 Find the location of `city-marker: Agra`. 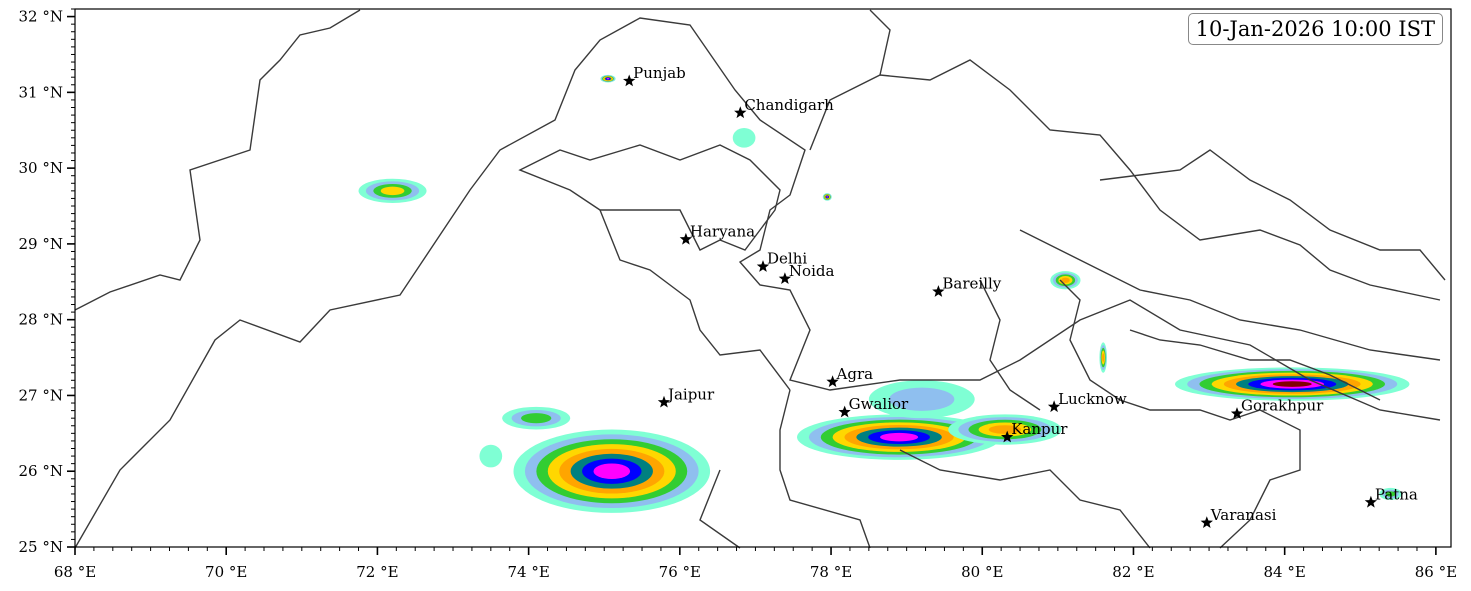

city-marker: Agra is located at coordinates (850, 376).